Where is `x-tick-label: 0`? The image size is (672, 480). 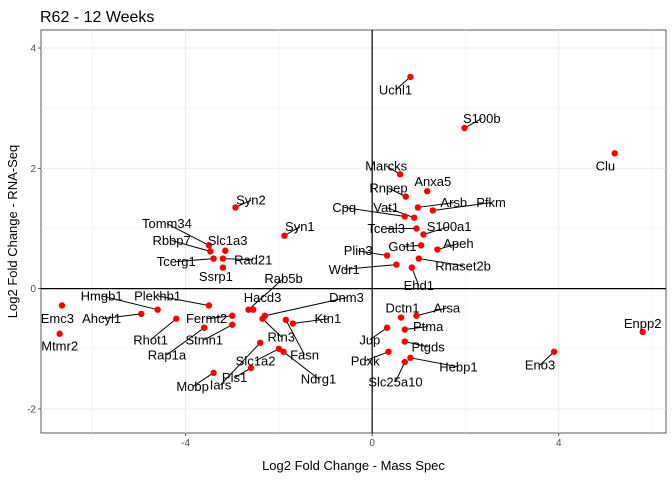
x-tick-label: 0 is located at coordinates (372, 443).